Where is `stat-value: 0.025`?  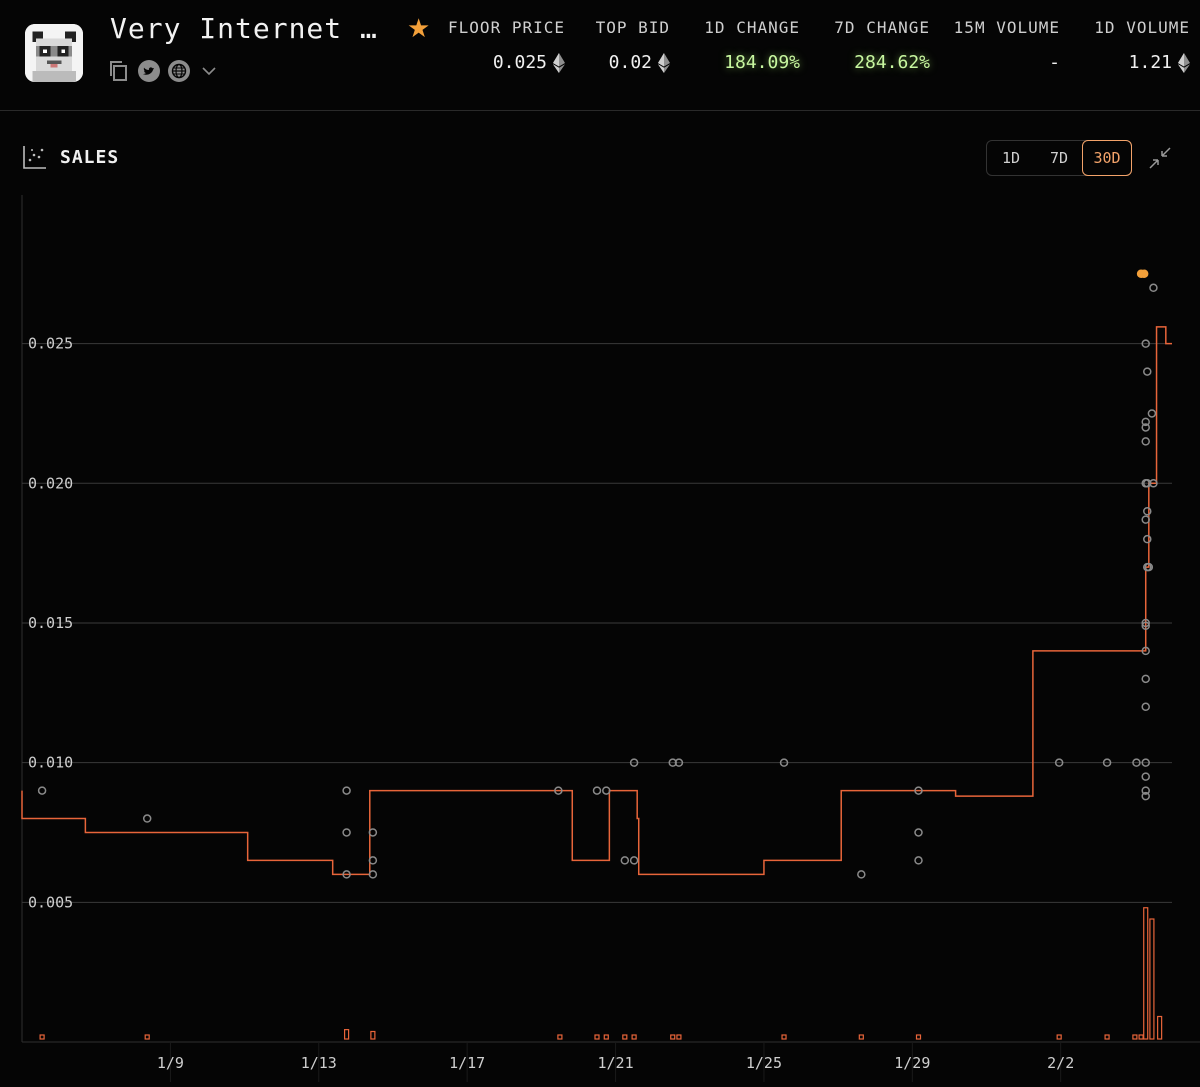 stat-value: 0.025 is located at coordinates (519, 62).